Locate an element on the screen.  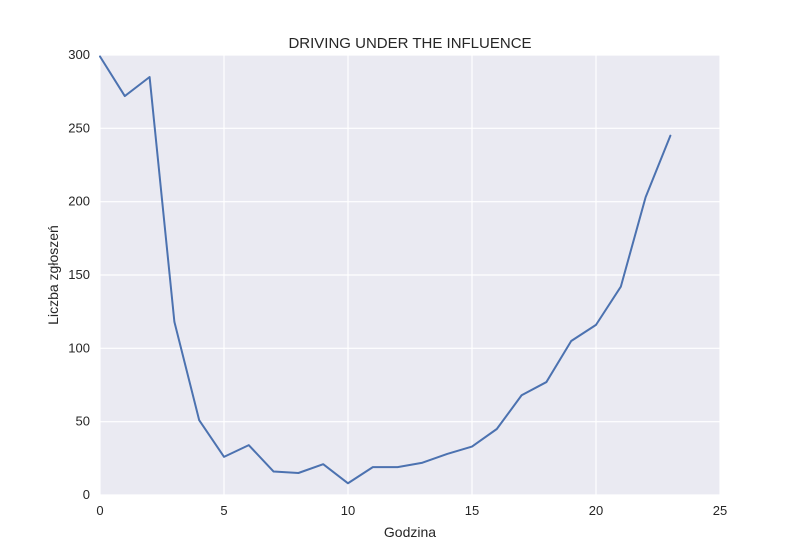
y-tick-label: 0 is located at coordinates (86, 494).